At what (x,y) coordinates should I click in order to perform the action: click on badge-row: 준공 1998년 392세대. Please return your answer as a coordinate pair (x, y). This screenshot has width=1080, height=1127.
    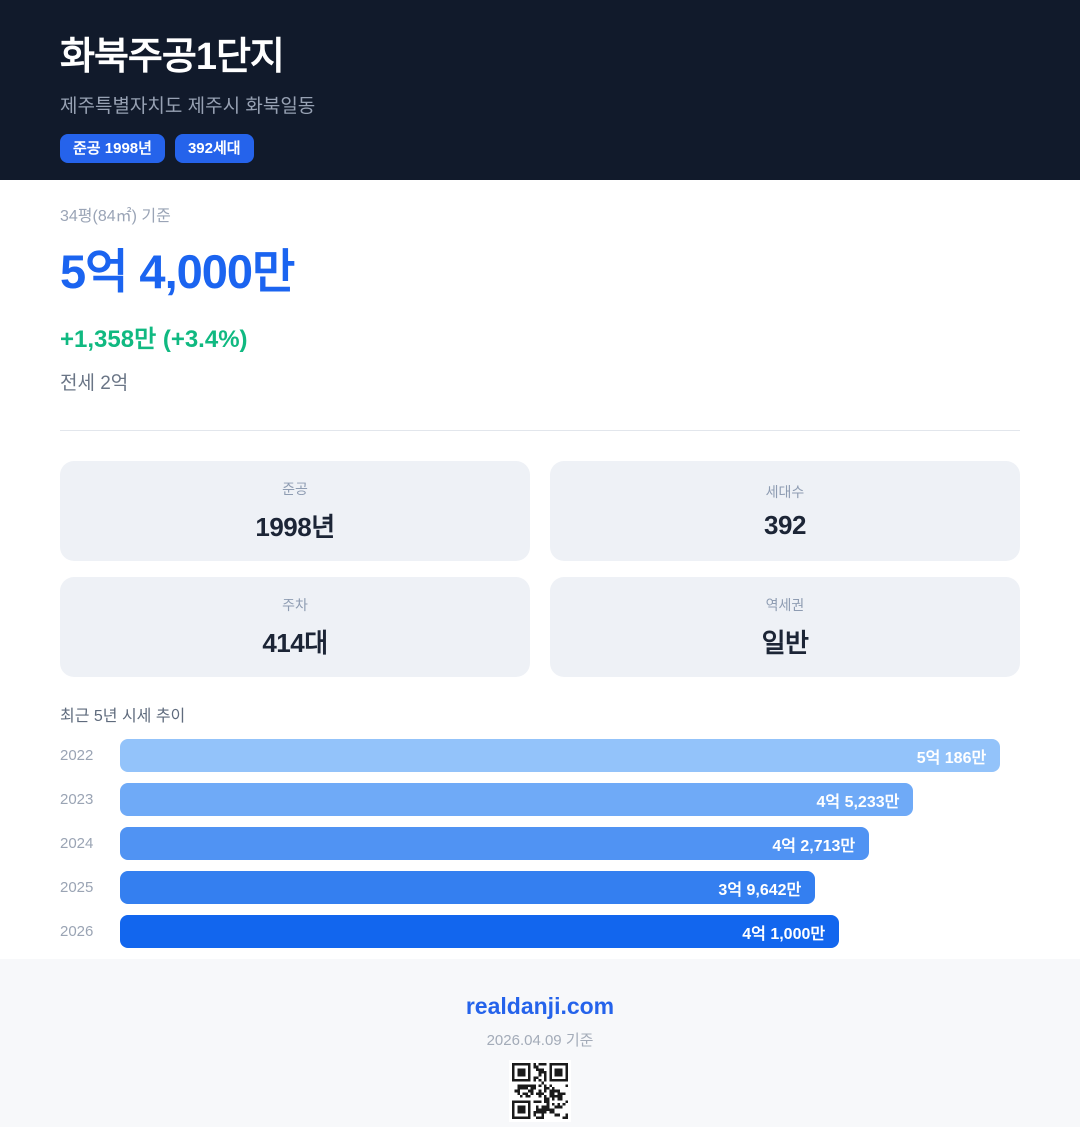
    Looking at the image, I should click on (540, 148).